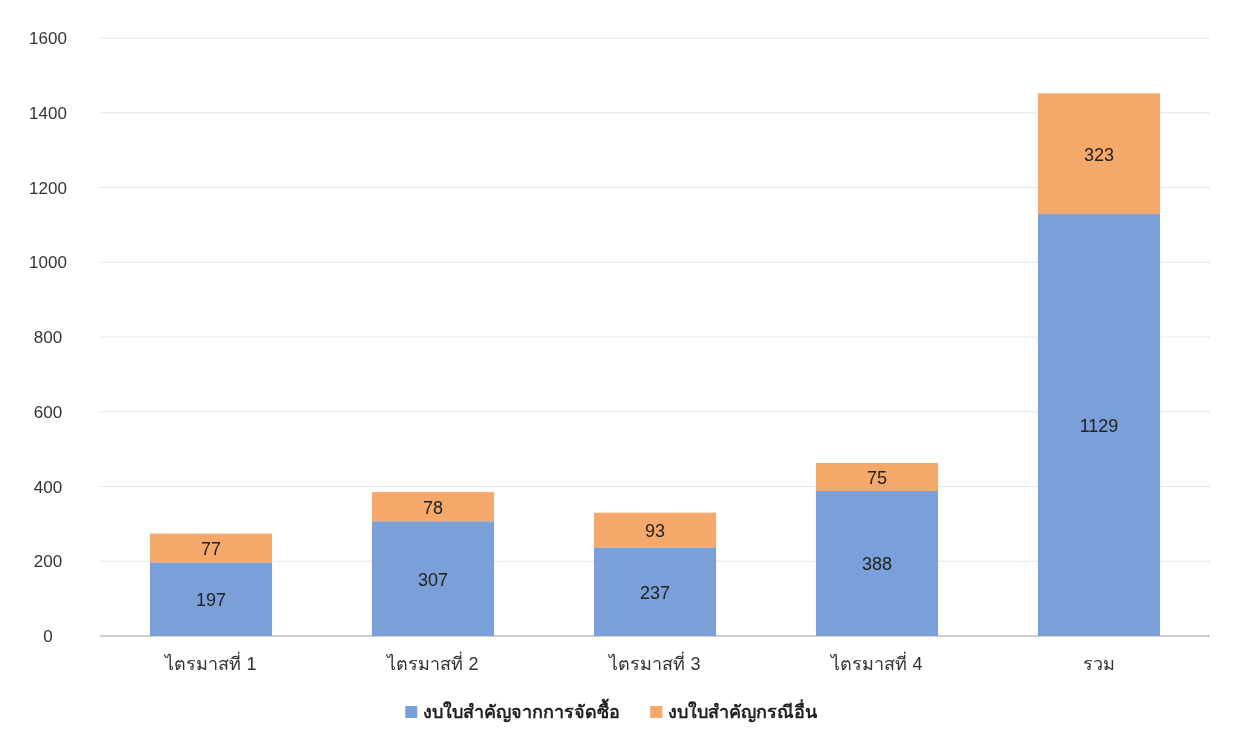 The width and height of the screenshot is (1240, 746). I want to click on y-tick-label: 1200, so click(48, 188).